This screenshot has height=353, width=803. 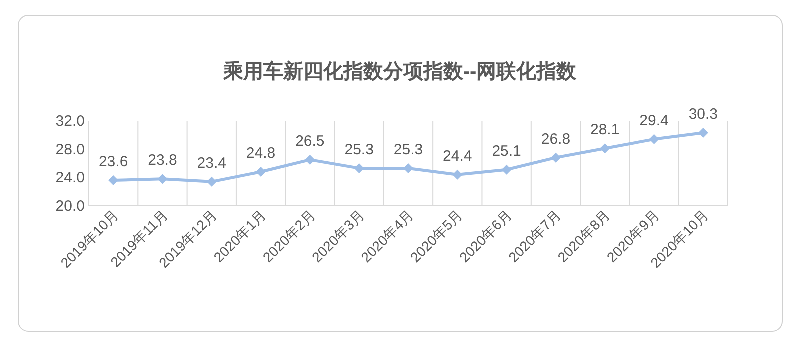 What do you see at coordinates (605, 130) in the screenshot?
I see `data-label: 28.1` at bounding box center [605, 130].